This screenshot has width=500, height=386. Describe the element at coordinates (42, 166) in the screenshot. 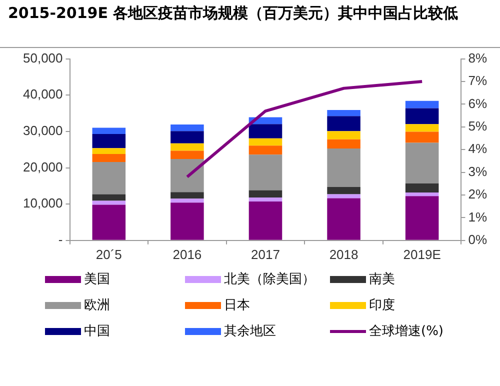

I see `y-tick-label: 20,000` at that location.